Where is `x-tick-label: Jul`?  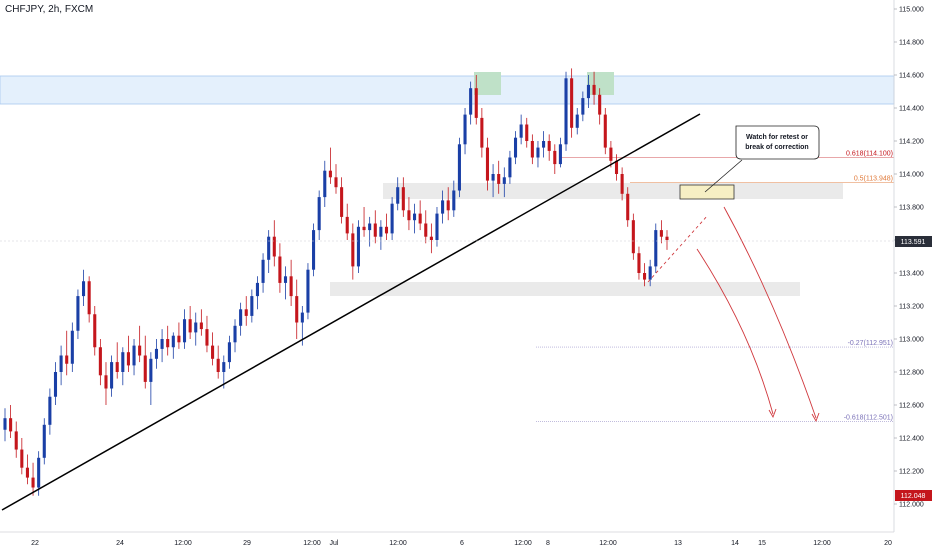 x-tick-label: Jul is located at coordinates (334, 543).